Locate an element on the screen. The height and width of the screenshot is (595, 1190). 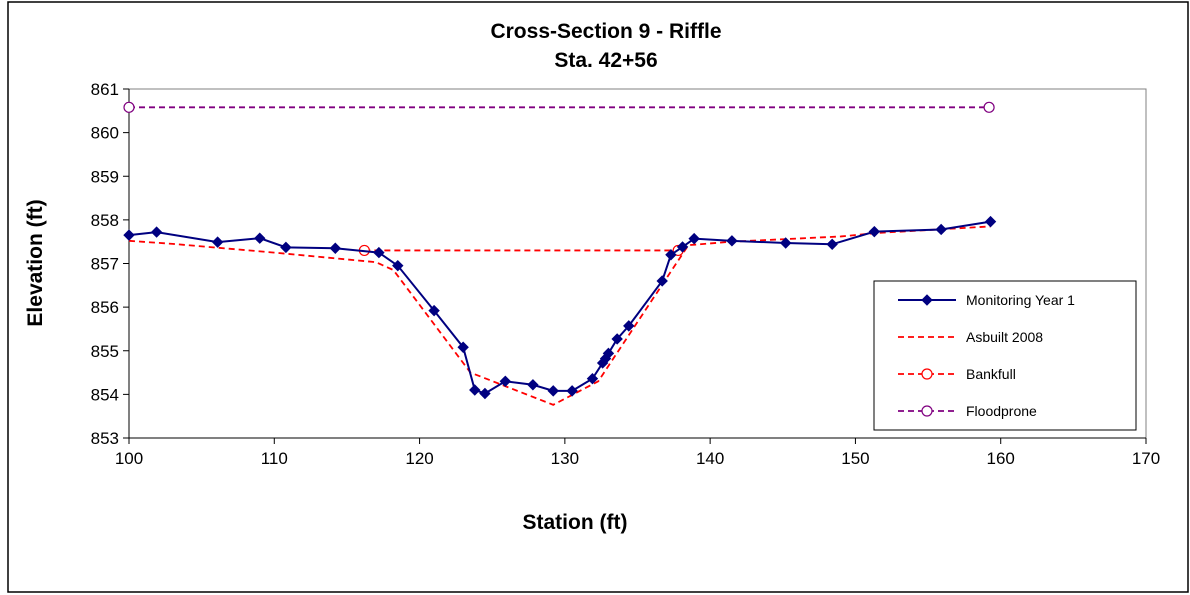
x-axis-title: Station (ft) is located at coordinates (575, 522).